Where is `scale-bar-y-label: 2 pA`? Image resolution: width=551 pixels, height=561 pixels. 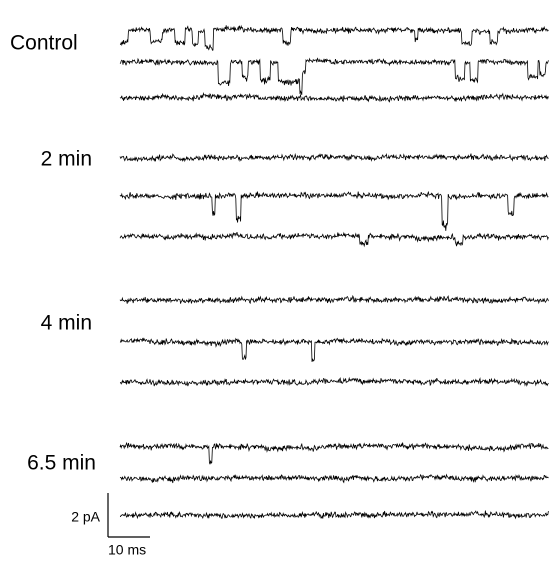
scale-bar-y-label: 2 pA is located at coordinates (85, 517).